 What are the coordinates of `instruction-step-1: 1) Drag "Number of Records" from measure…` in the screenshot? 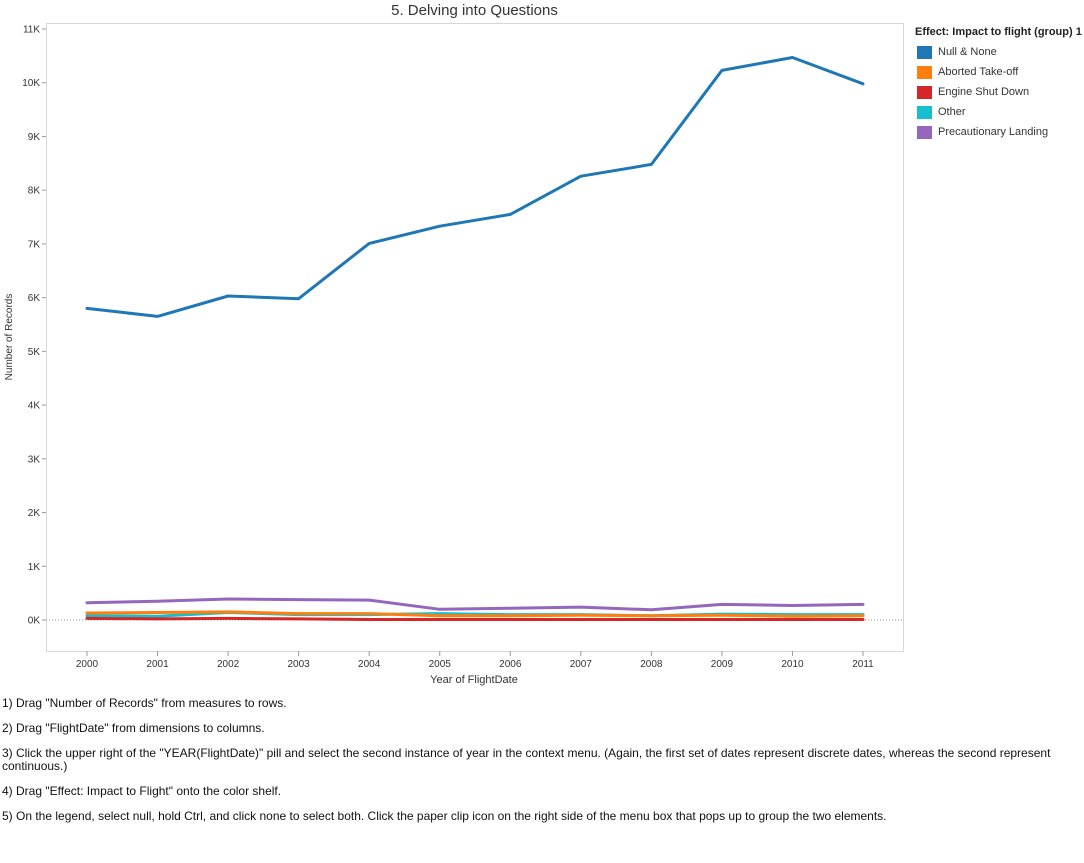 It's located at (144, 703).